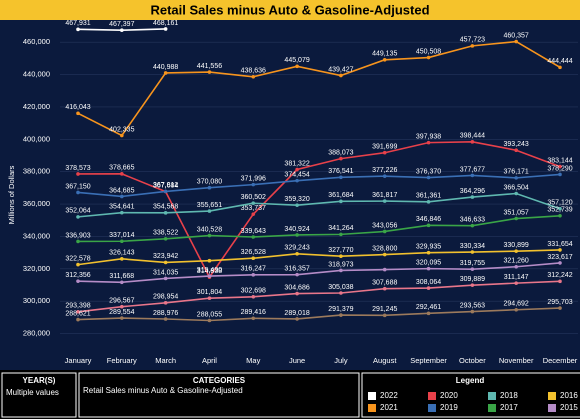 The width and height of the screenshot is (580, 419). Describe the element at coordinates (384, 283) in the screenshot. I see `data-label: 307,688` at that location.